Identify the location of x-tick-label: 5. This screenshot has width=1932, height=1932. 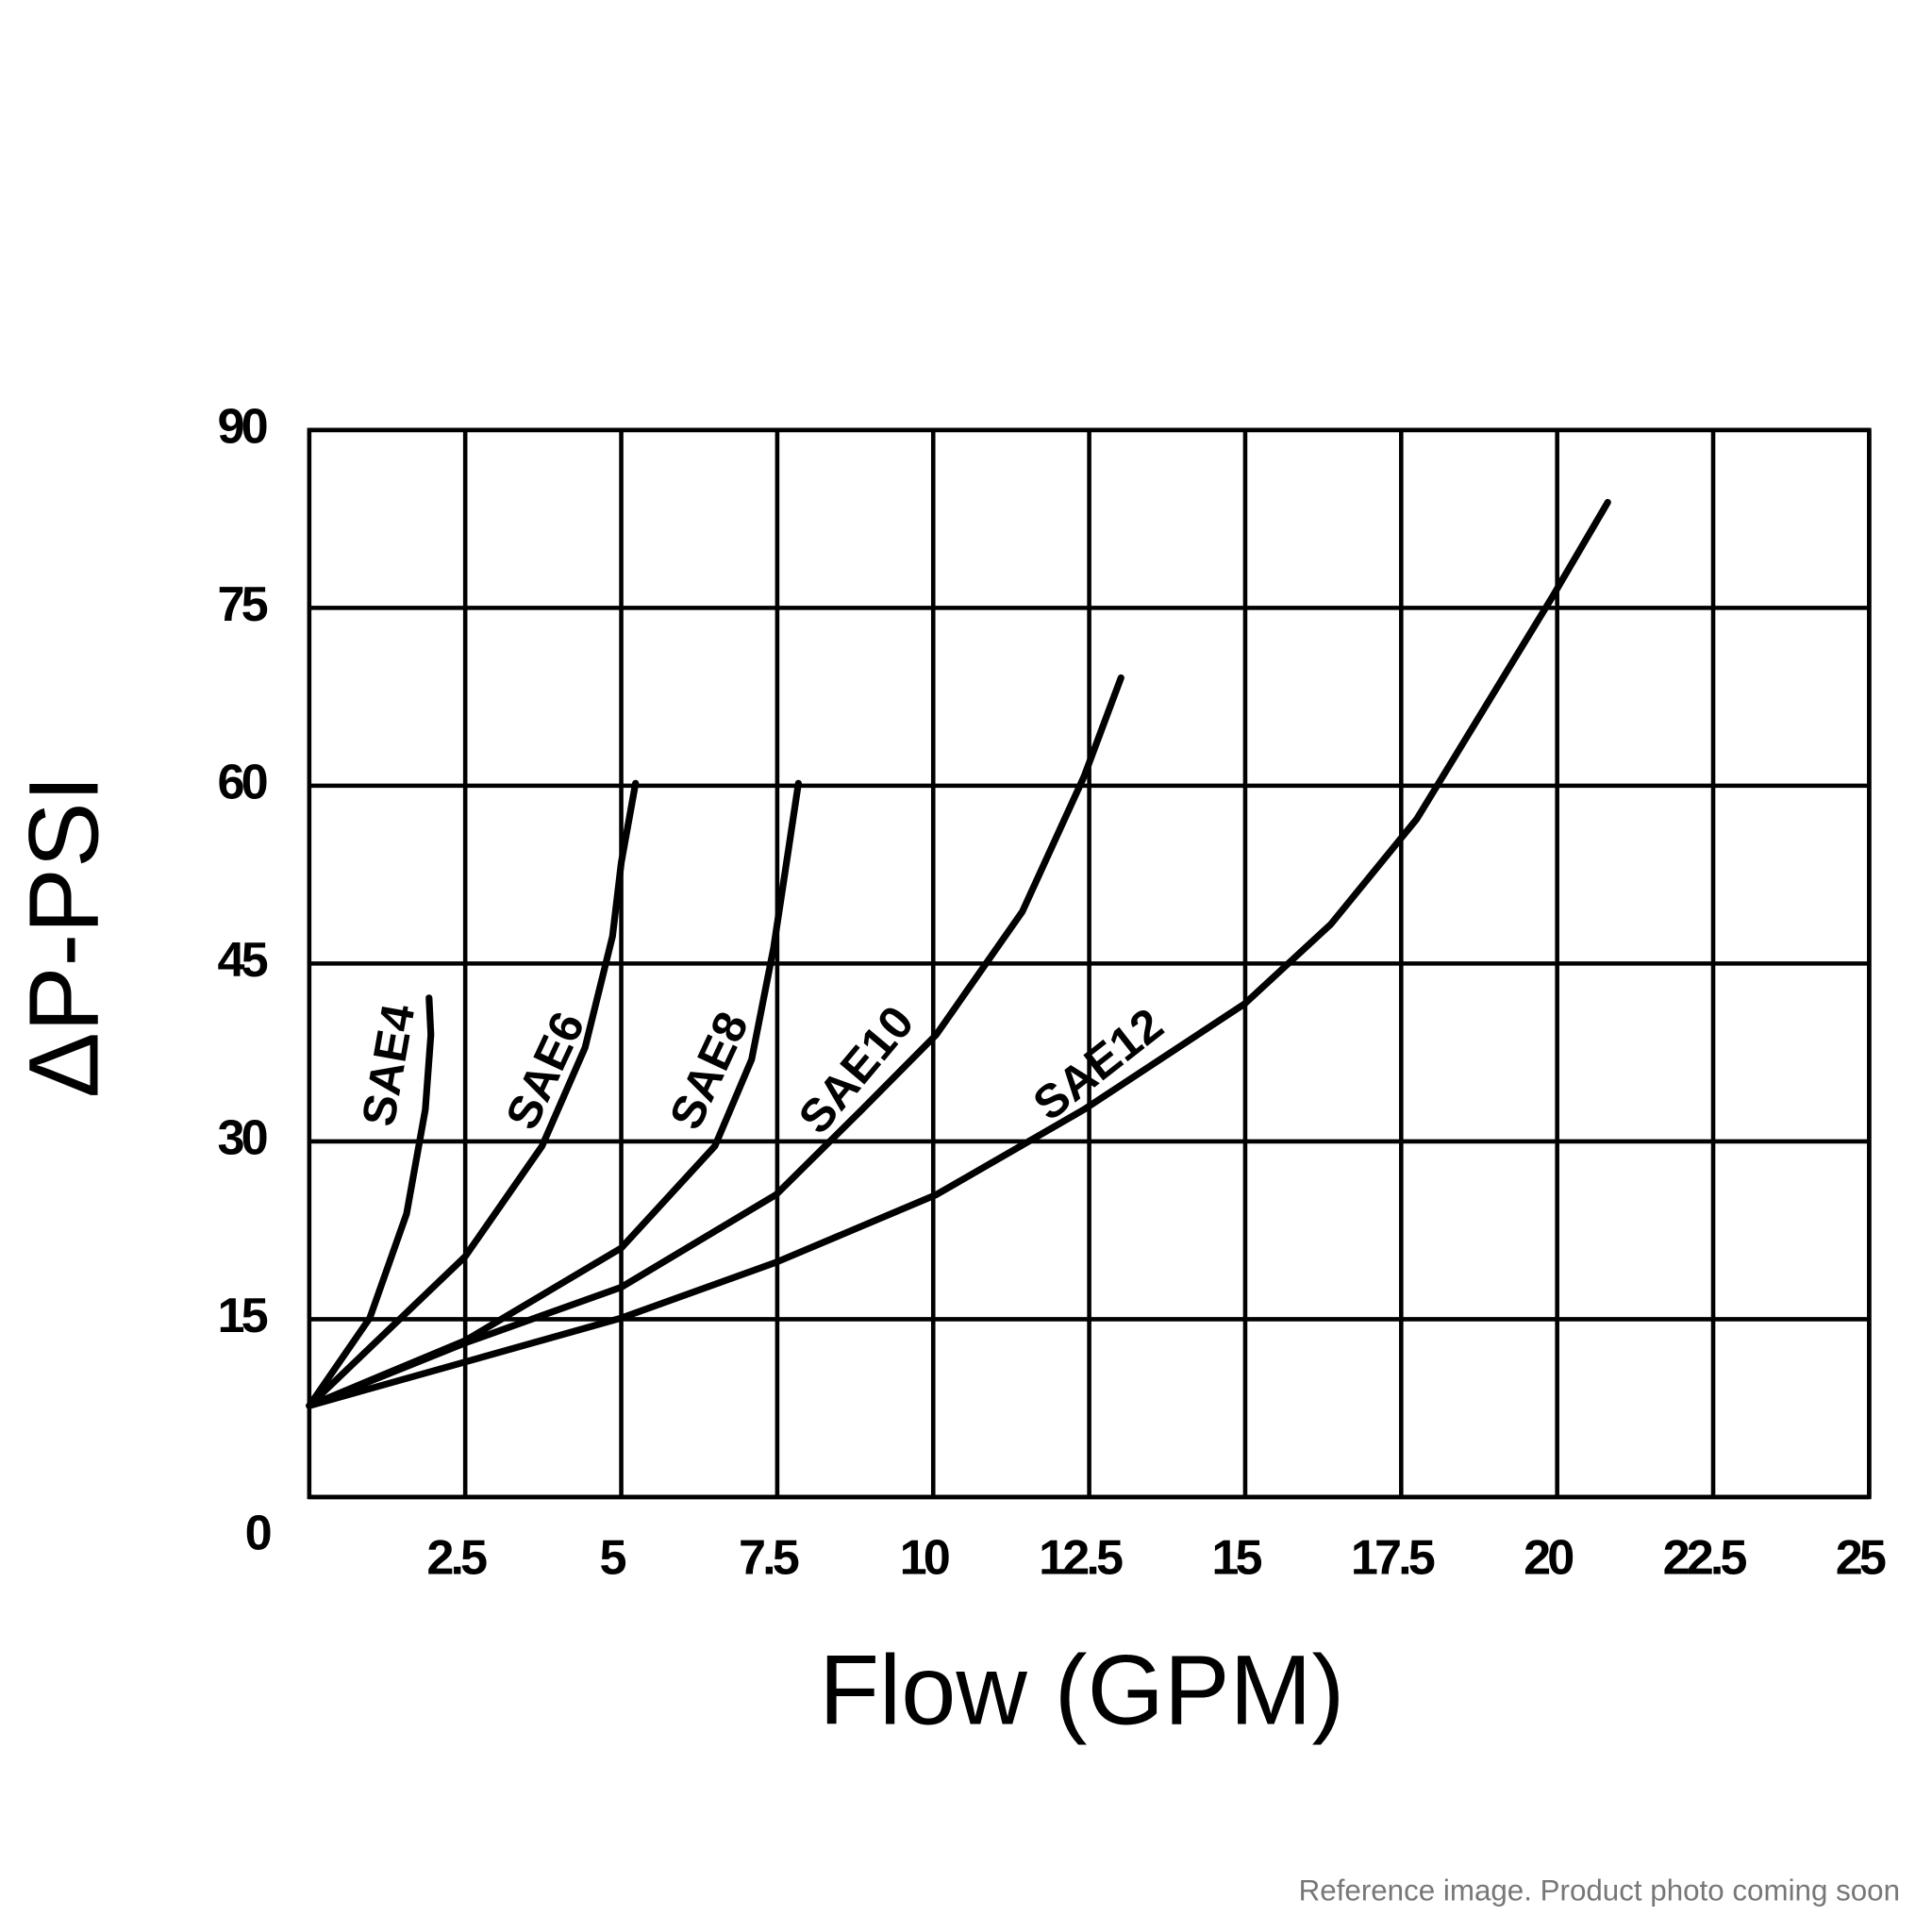
(613, 1559).